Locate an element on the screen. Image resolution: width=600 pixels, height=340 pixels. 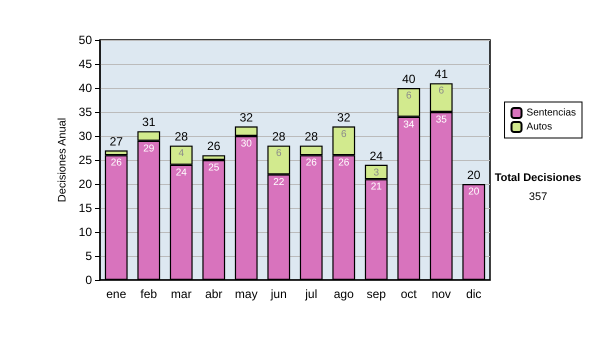
x-tick-label: ago is located at coordinates (344, 294).